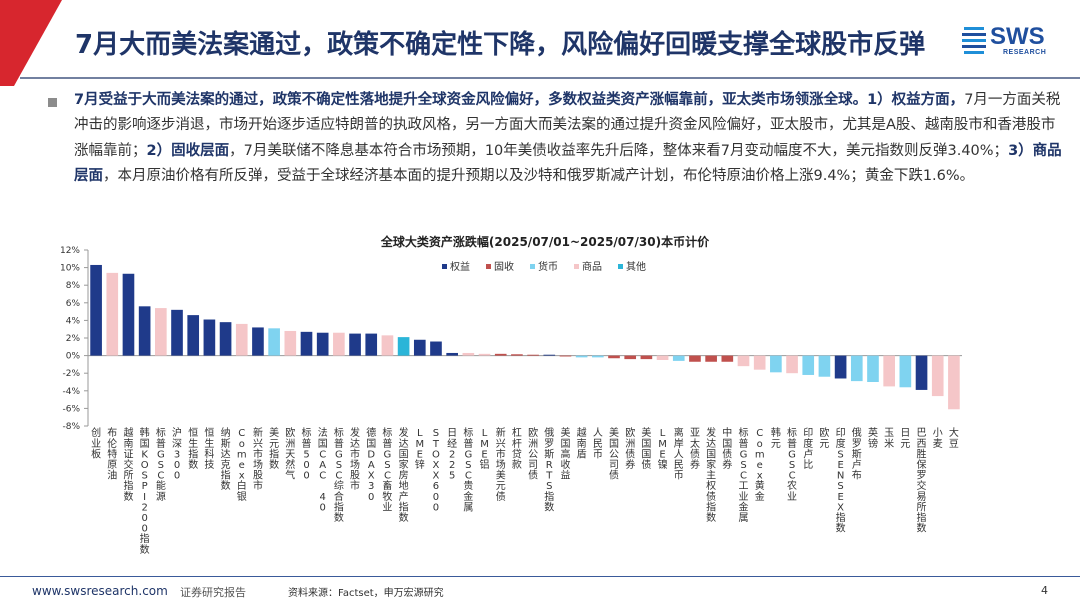  Describe the element at coordinates (544, 266) in the screenshot. I see `chart-legend: 权益 固收 货币 商品 其他` at that location.